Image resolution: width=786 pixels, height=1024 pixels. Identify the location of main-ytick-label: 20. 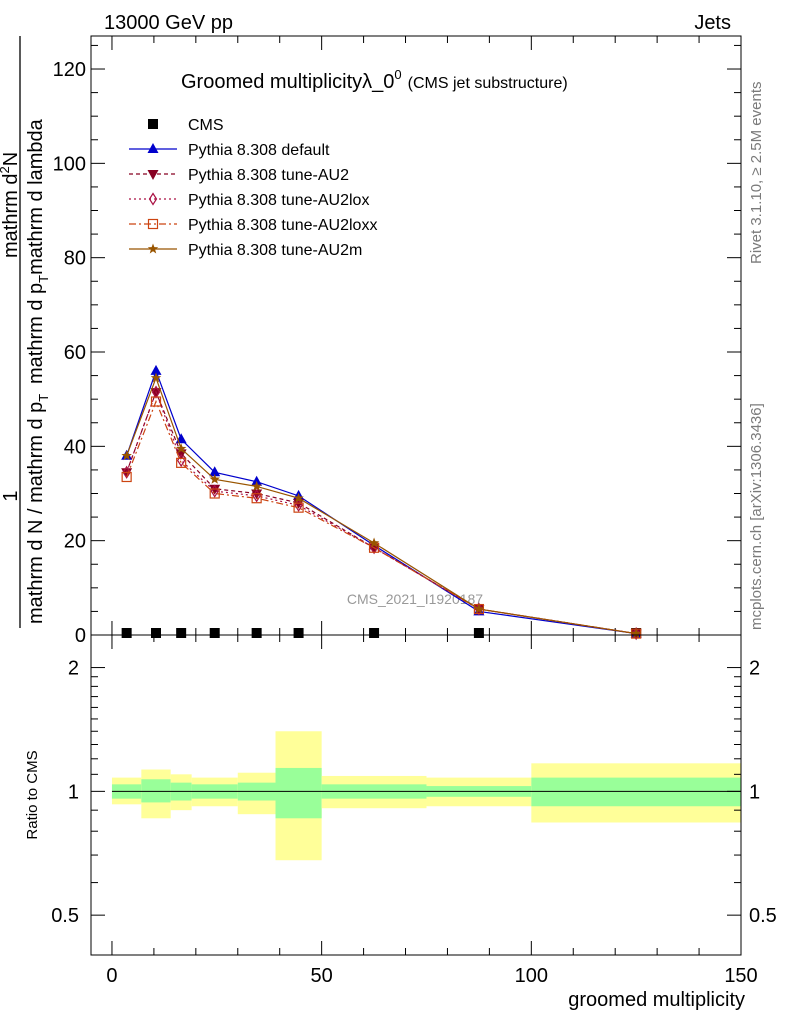
(75, 542).